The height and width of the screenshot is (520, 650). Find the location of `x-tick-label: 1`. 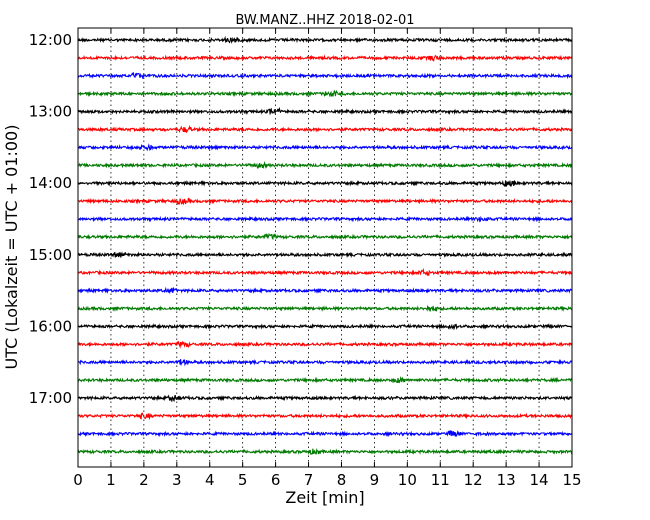

x-tick-label: 1 is located at coordinates (111, 480).